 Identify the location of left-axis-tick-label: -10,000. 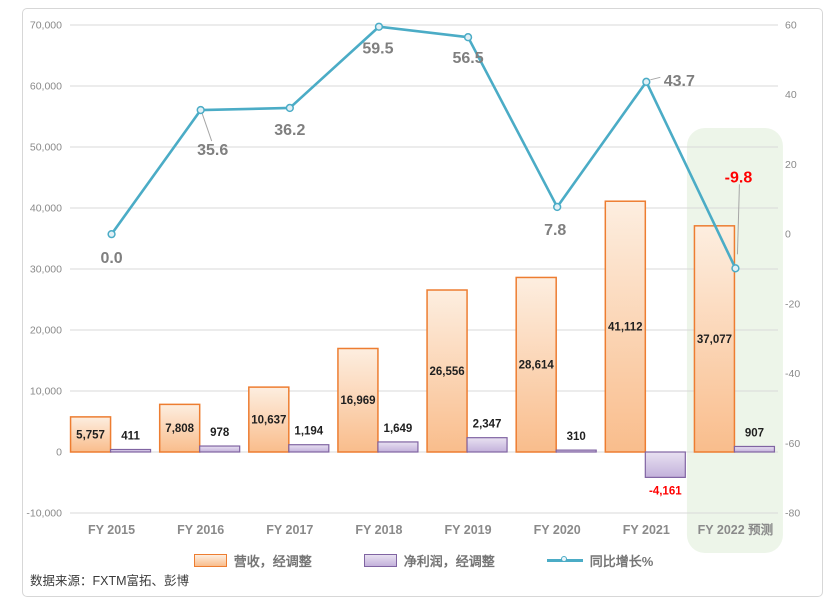
(44, 514).